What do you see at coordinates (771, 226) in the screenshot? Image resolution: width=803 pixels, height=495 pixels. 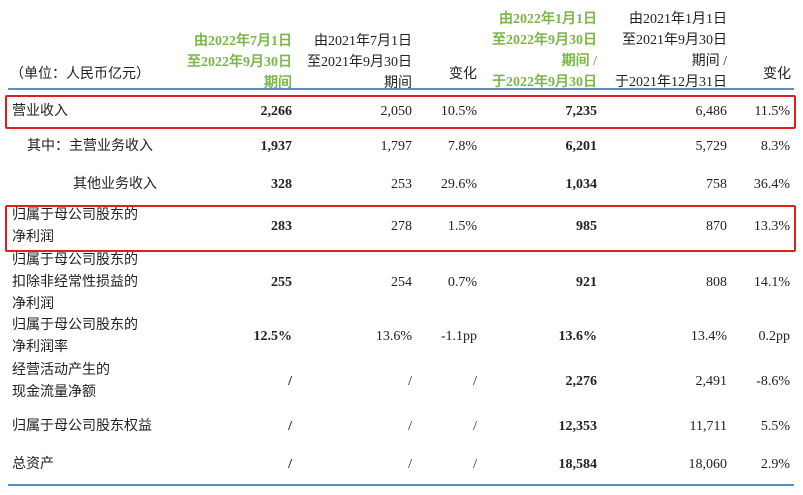 I see `cell-value: 13.3%` at bounding box center [771, 226].